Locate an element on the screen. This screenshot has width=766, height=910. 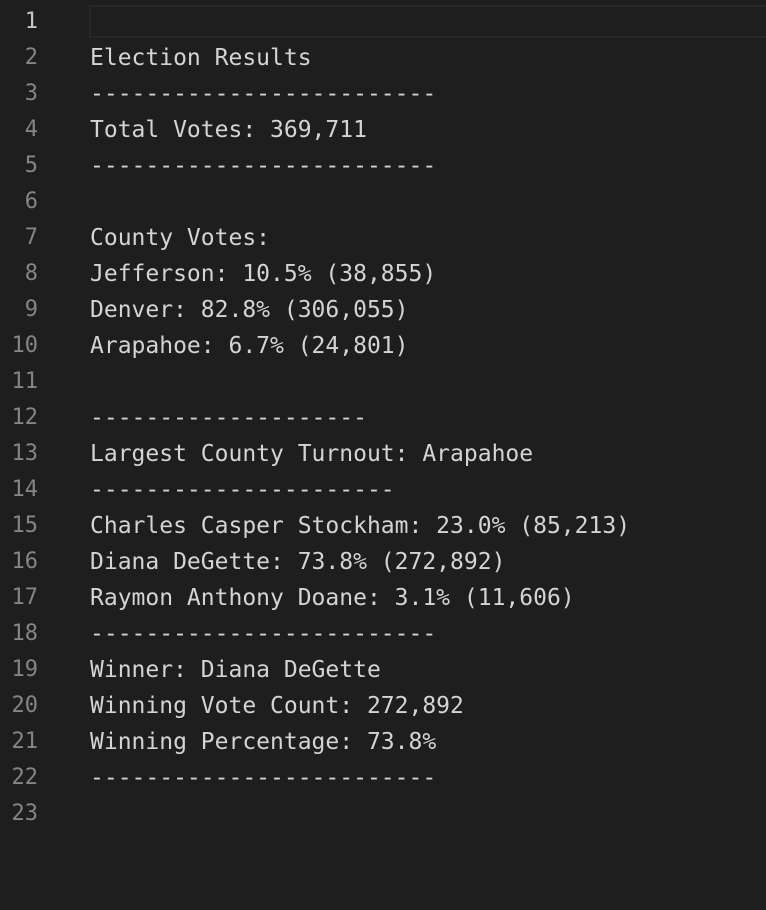
code-line: Election Results is located at coordinates (201, 58).